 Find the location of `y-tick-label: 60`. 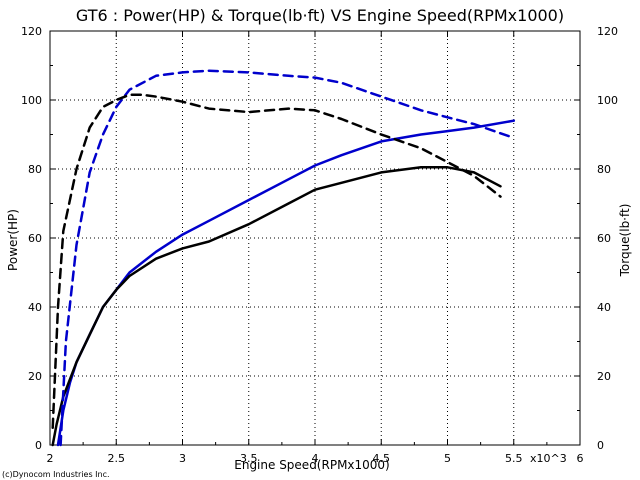

y-tick-label: 60 is located at coordinates (35, 238).